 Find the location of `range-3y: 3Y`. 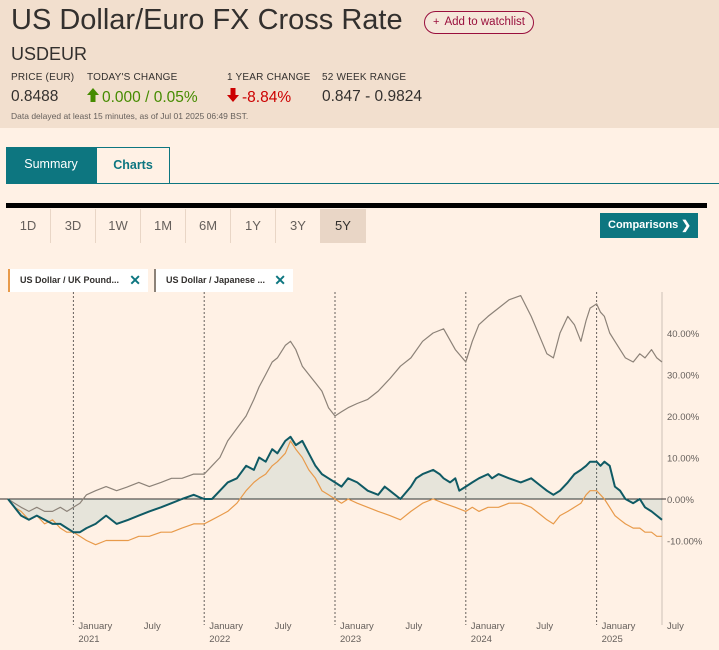

range-3y: 3Y is located at coordinates (298, 226).